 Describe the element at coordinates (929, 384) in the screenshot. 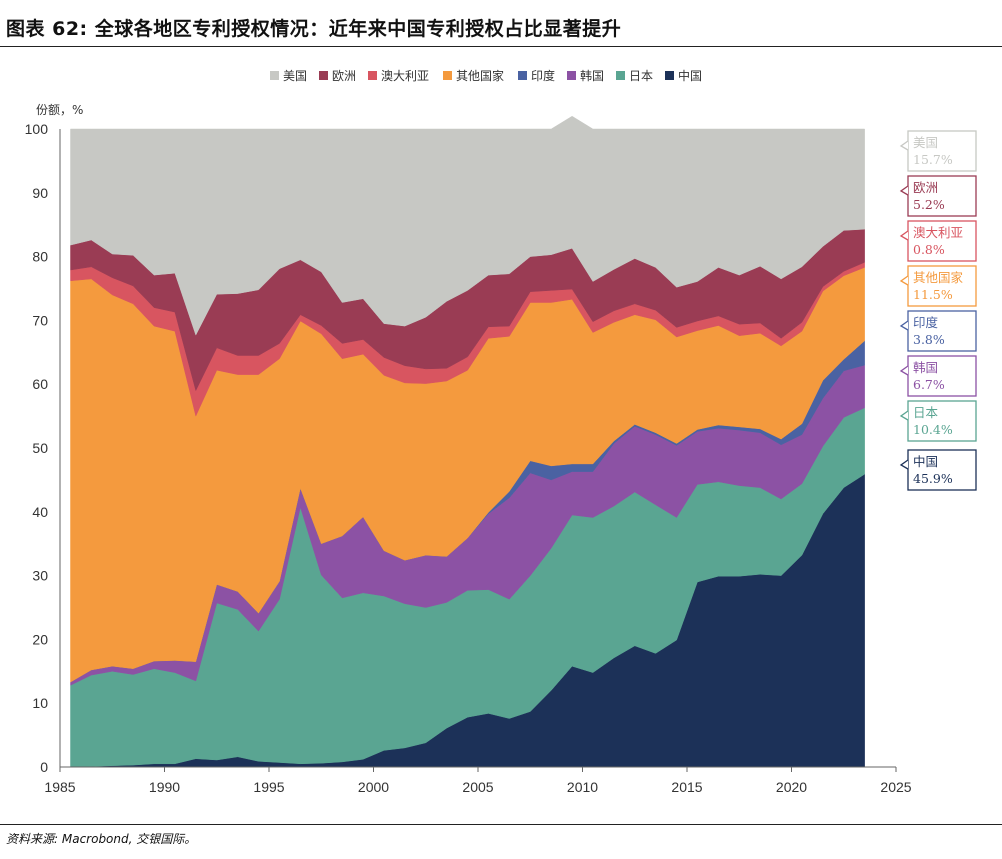

I see `callout-value: 6.7%` at that location.